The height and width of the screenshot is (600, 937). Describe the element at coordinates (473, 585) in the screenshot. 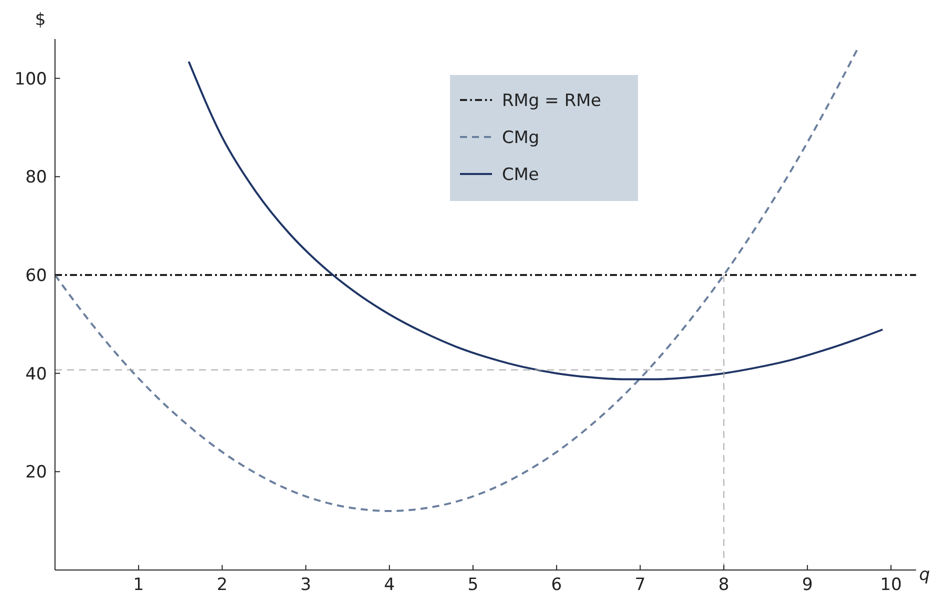

I see `x-tick-label: 5` at that location.